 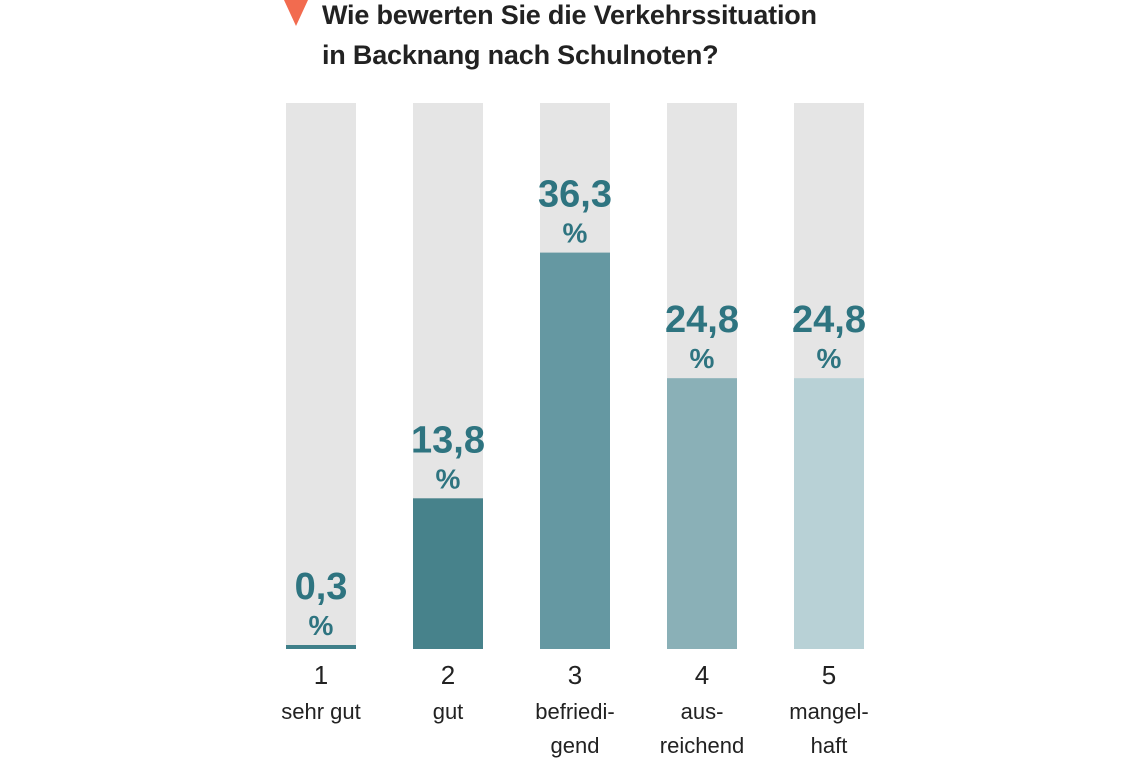 I want to click on bar-group-1: 0,3% 1 sehr gut, so click(x=321, y=413).